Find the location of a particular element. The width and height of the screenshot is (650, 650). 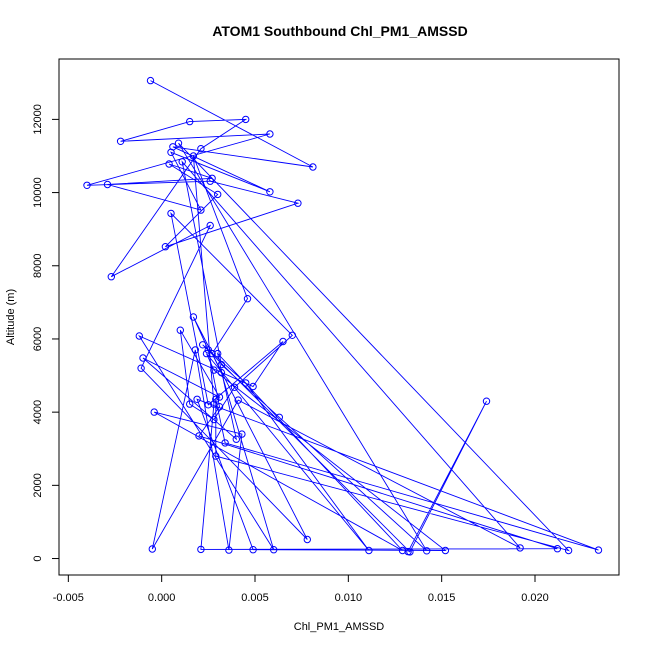

x-tick-label: 0.000 is located at coordinates (162, 598).